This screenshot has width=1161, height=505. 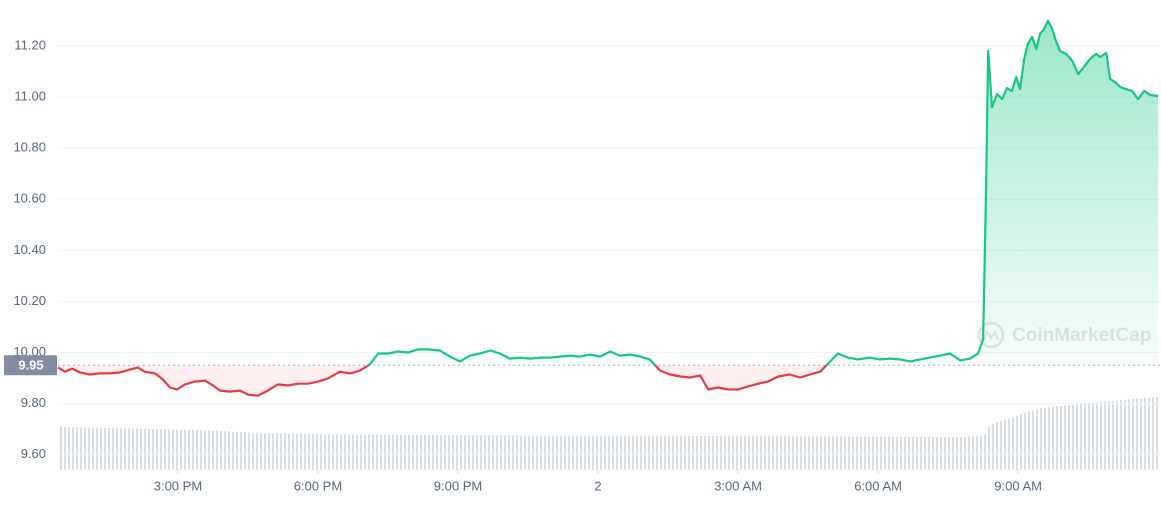 I want to click on x-tick-label: 2, so click(x=597, y=485).